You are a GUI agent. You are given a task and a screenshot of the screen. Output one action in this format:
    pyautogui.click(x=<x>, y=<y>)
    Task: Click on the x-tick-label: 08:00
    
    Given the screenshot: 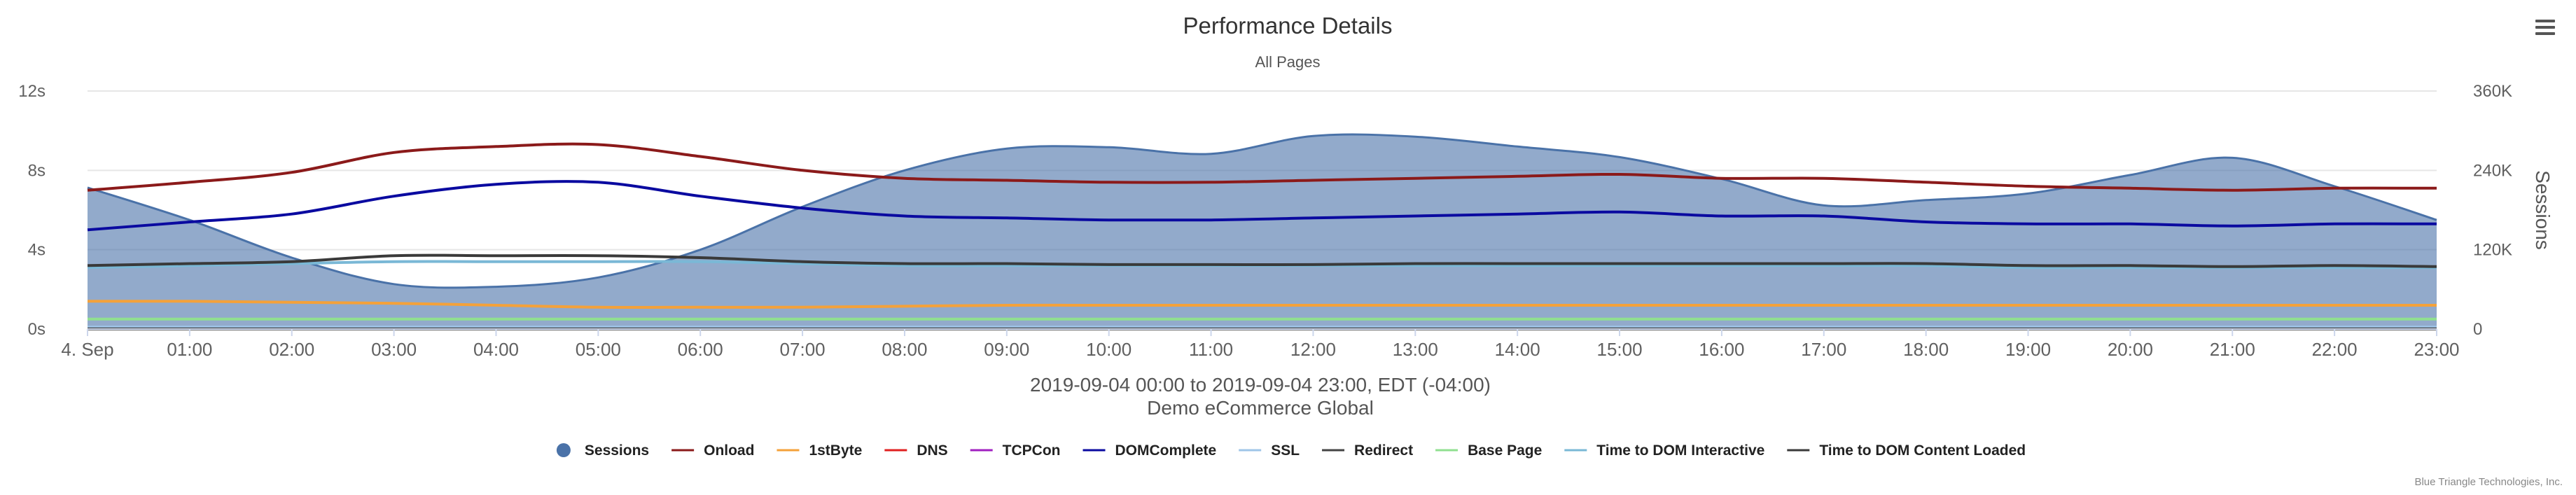 What is the action you would take?
    pyautogui.click(x=904, y=349)
    